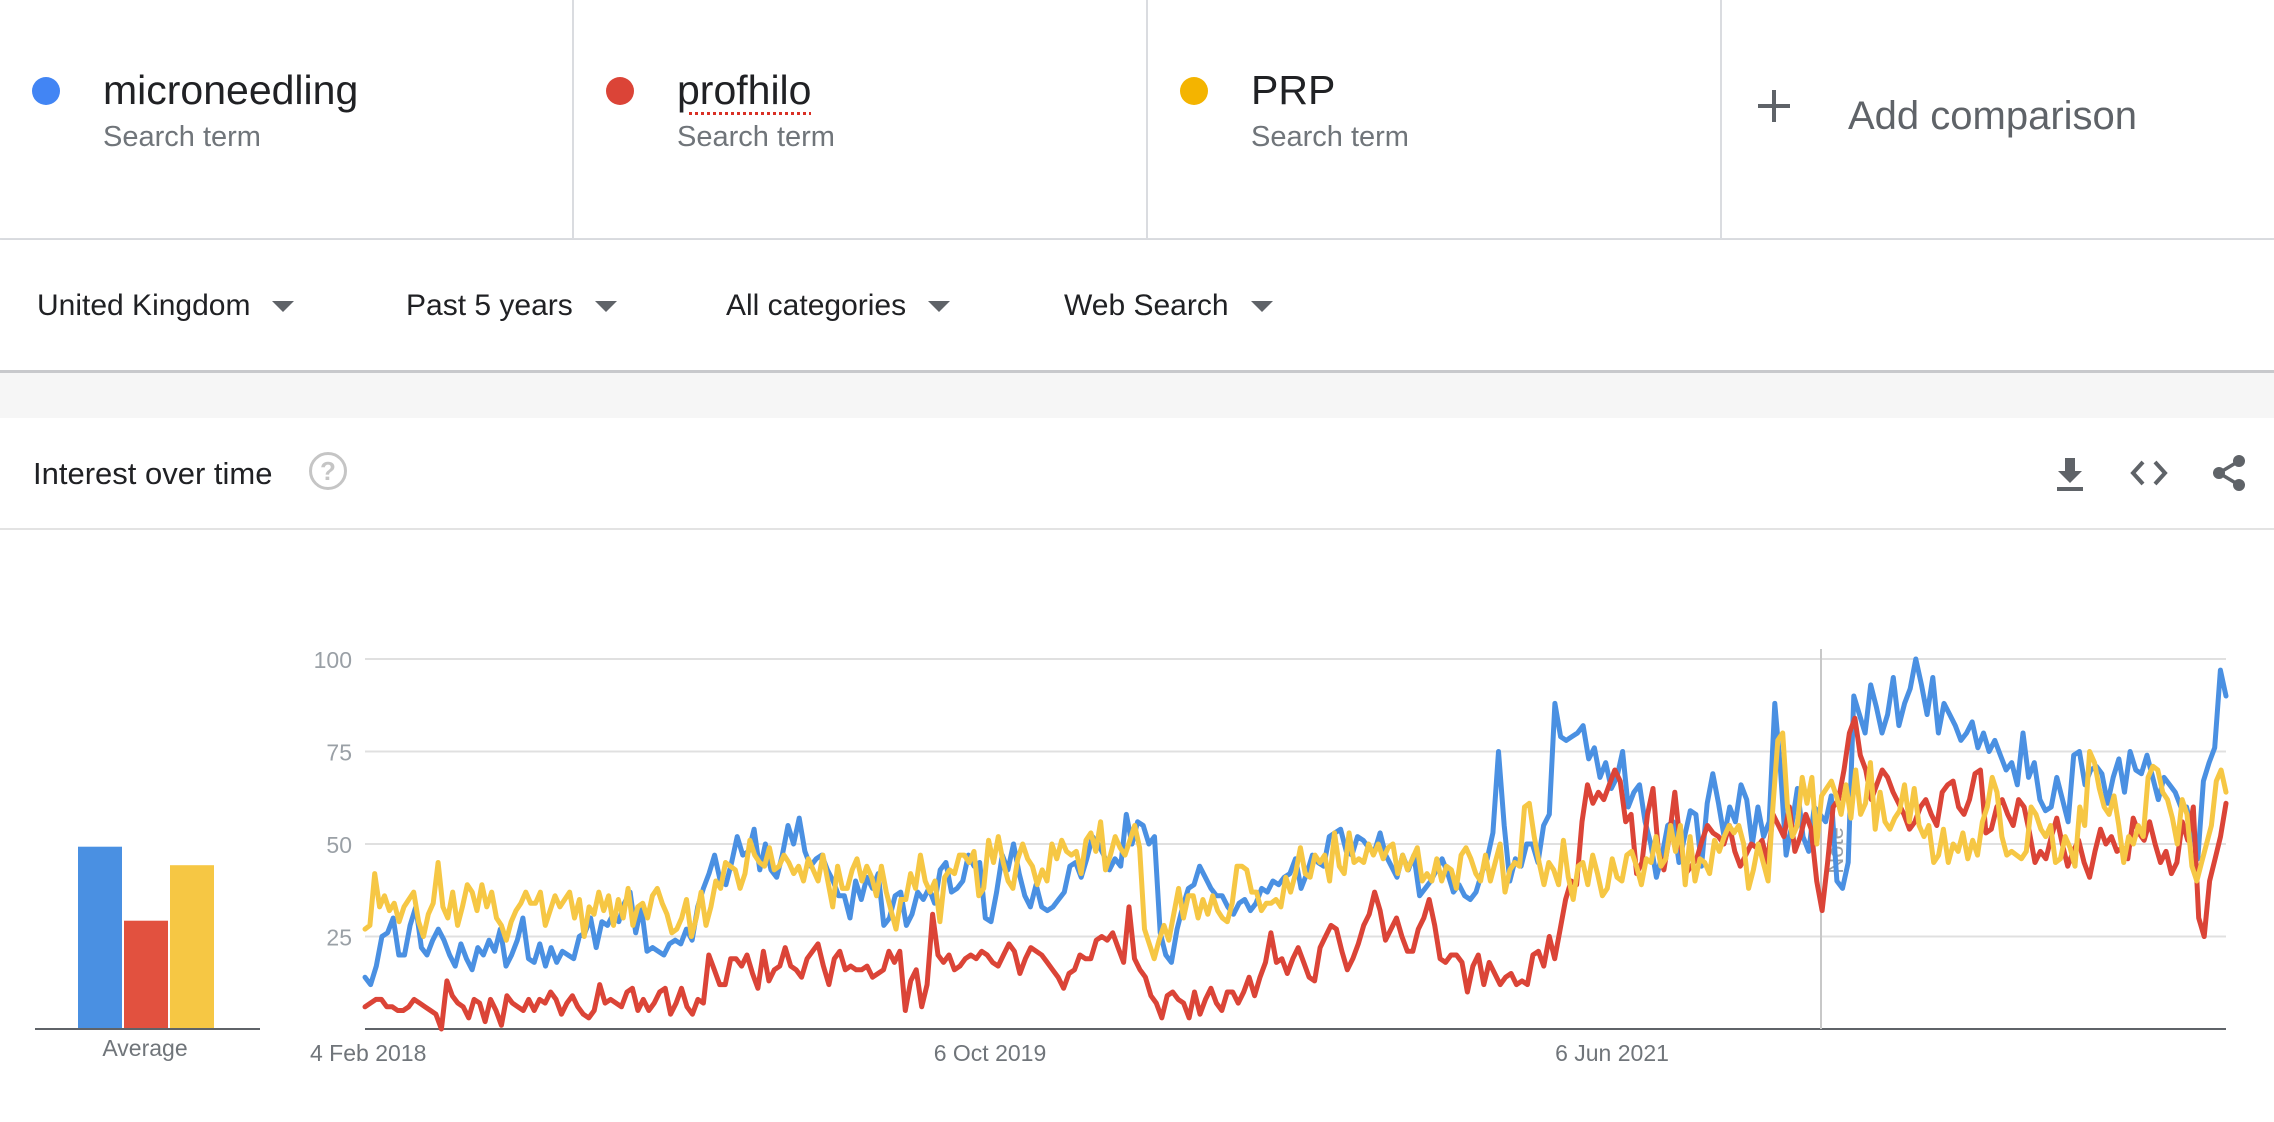  I want to click on category-dropdown-label: All categories, so click(816, 305).